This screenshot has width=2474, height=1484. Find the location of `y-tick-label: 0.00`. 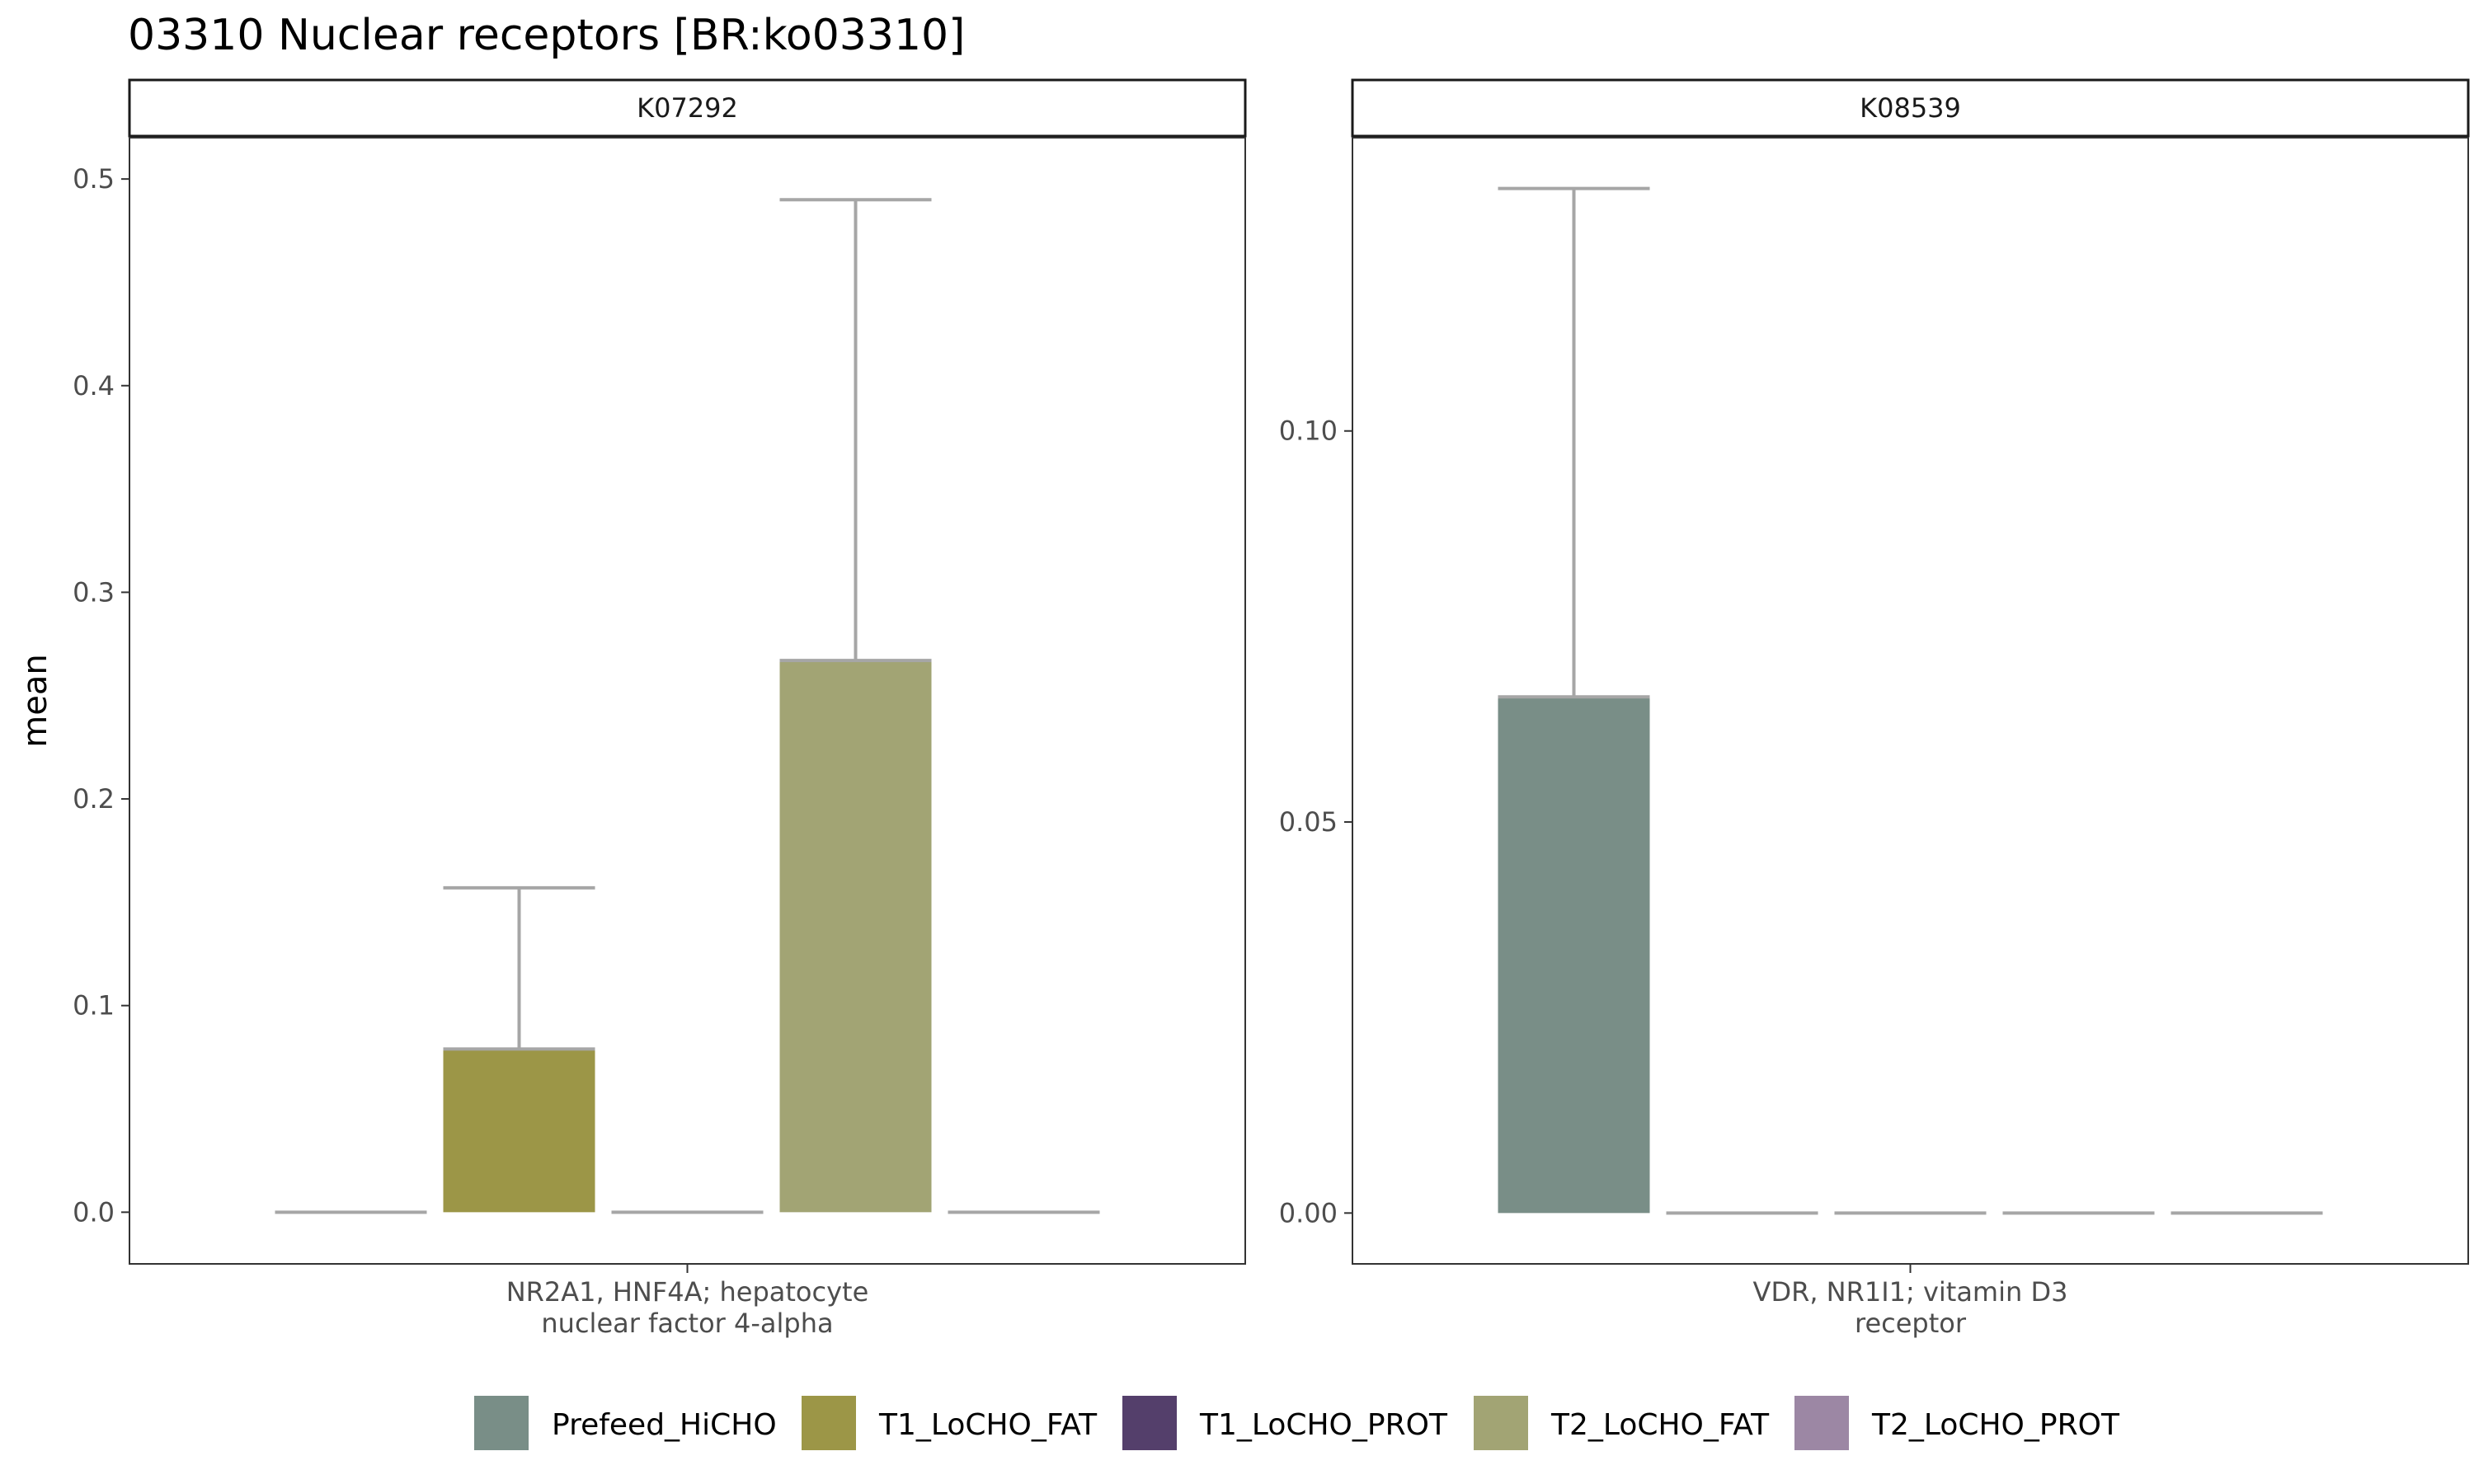

y-tick-label: 0.00 is located at coordinates (1308, 1212).